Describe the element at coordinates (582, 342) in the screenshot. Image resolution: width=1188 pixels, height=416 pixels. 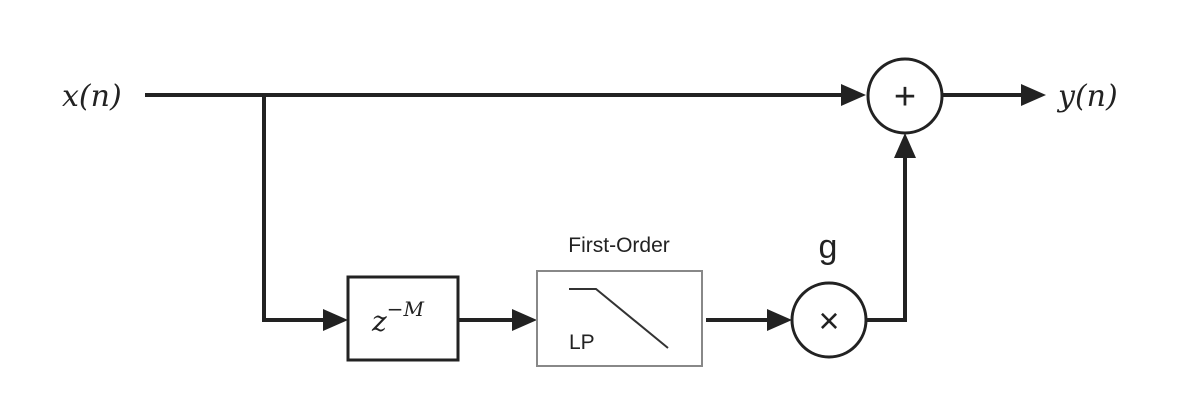
I see `filter-label: LP` at that location.